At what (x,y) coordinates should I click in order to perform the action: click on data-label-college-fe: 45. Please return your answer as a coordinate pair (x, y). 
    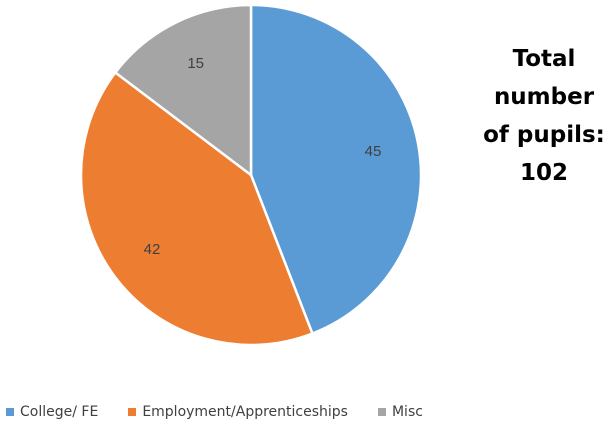
    Looking at the image, I should click on (373, 151).